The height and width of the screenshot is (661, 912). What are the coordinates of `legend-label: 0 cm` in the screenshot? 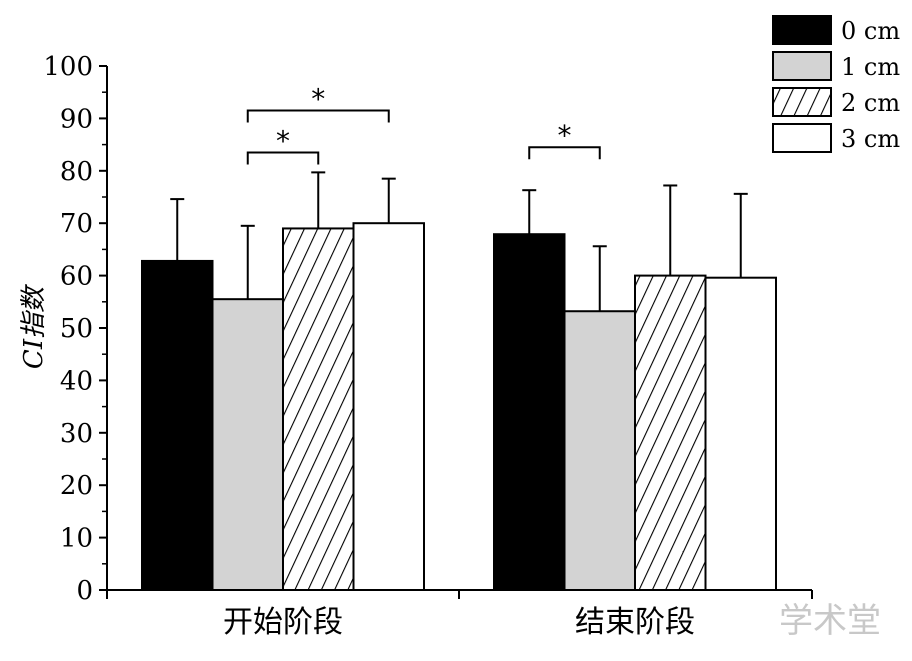 It's located at (870, 31).